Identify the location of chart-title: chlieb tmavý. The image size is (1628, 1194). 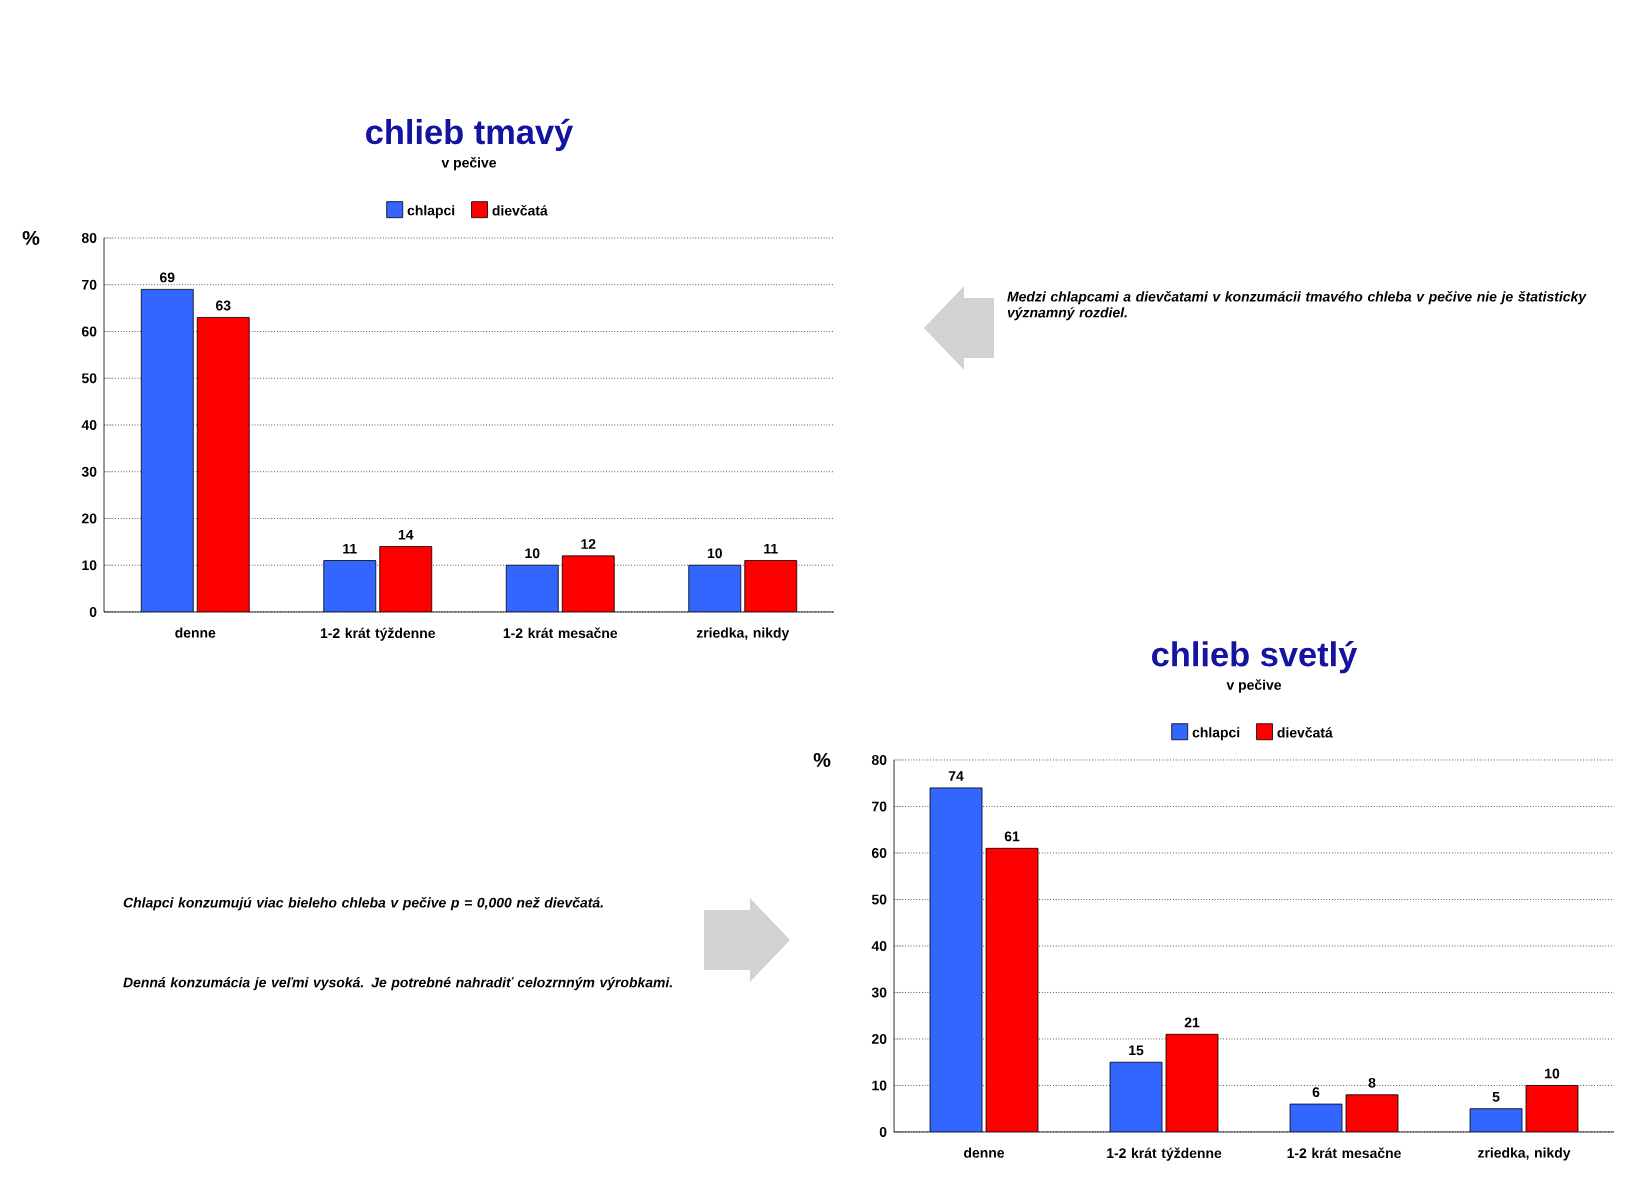
(470, 135).